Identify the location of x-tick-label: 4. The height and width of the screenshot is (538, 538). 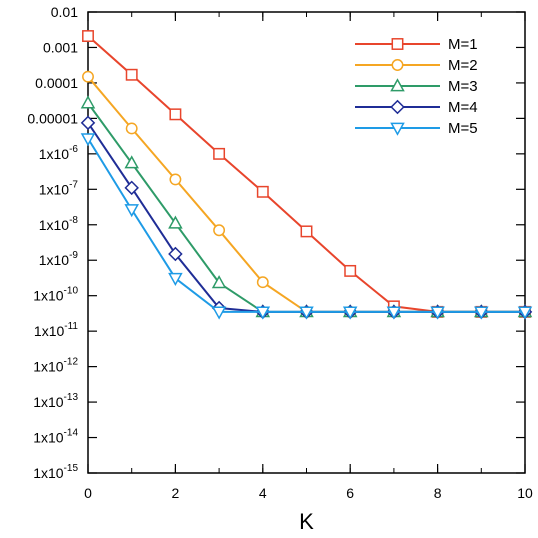
(263, 493).